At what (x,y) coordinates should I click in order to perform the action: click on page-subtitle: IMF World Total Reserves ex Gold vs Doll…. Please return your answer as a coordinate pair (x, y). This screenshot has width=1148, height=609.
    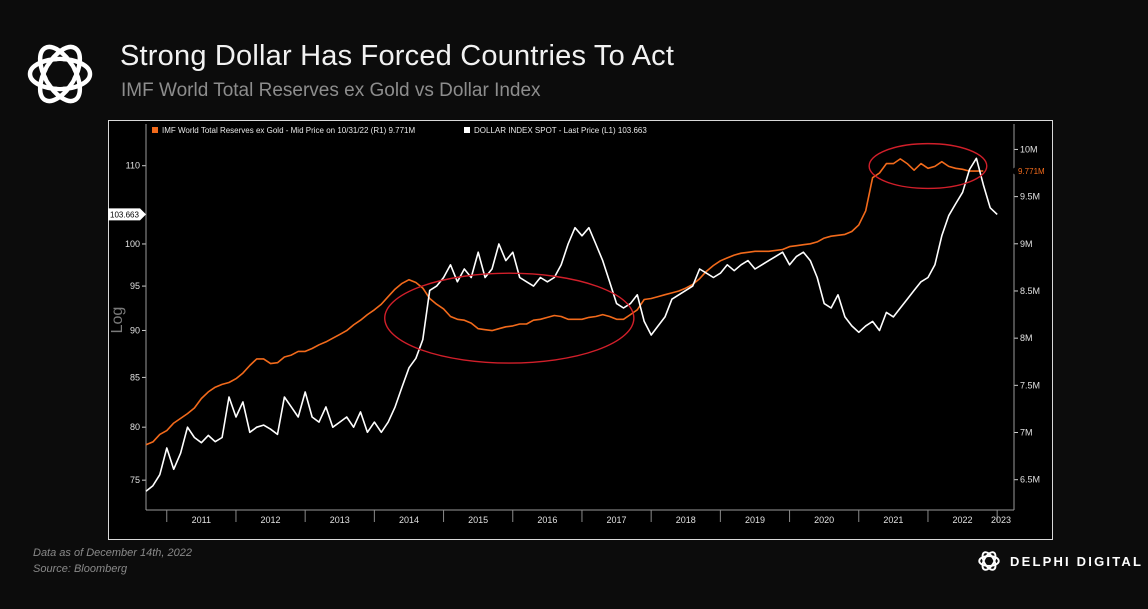
    Looking at the image, I should click on (331, 90).